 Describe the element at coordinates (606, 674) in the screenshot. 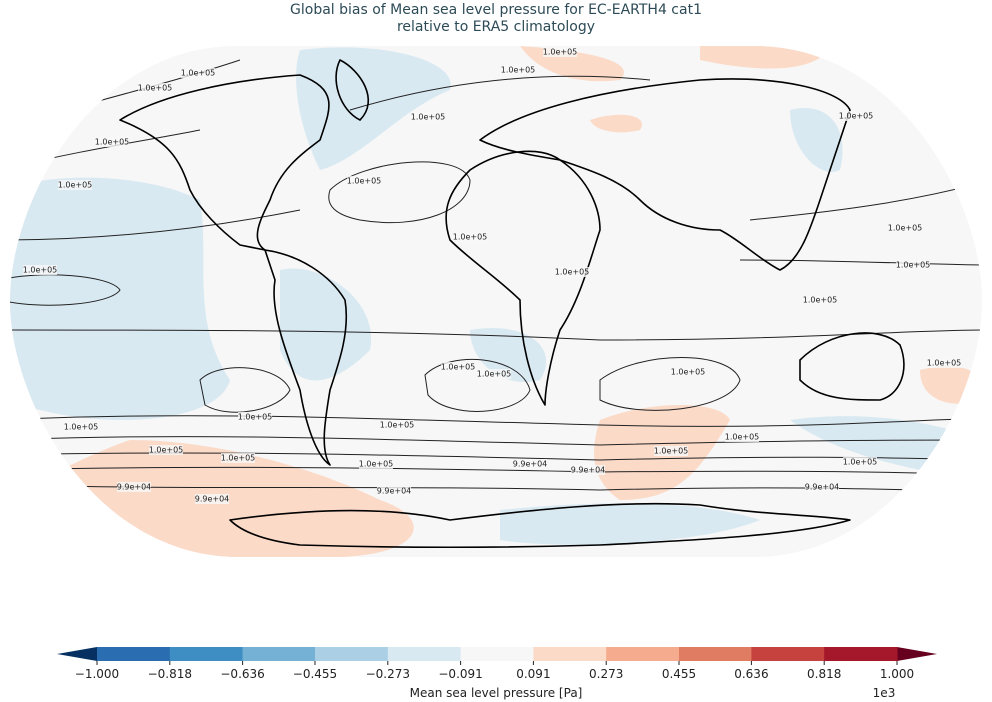

I see `colorbar-tick-label: 0.273` at that location.